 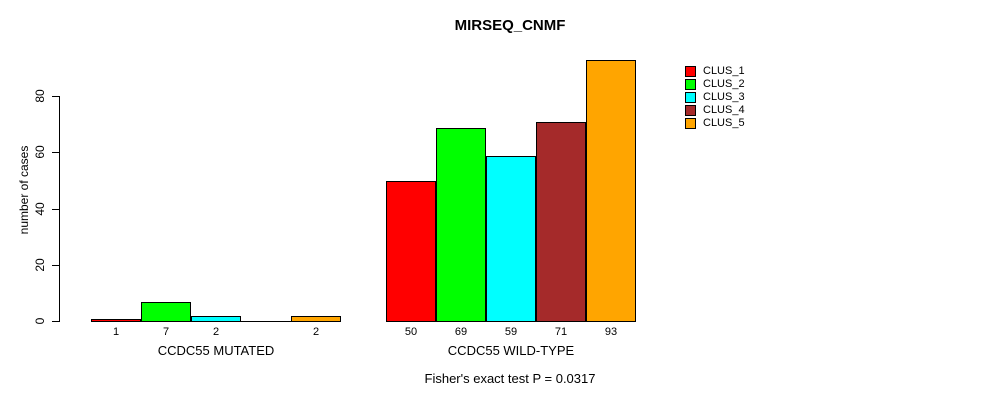 What do you see at coordinates (40, 152) in the screenshot?
I see `y-axis-tick-label: 60` at bounding box center [40, 152].